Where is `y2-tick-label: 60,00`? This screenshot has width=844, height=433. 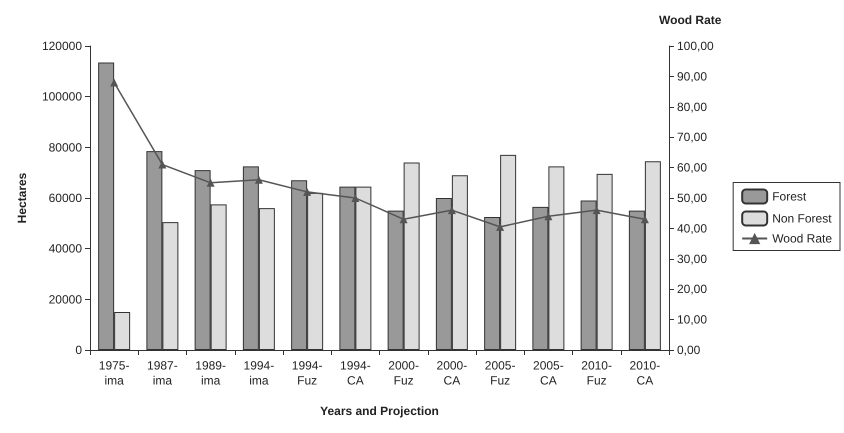 y2-tick-label: 60,00 is located at coordinates (692, 167).